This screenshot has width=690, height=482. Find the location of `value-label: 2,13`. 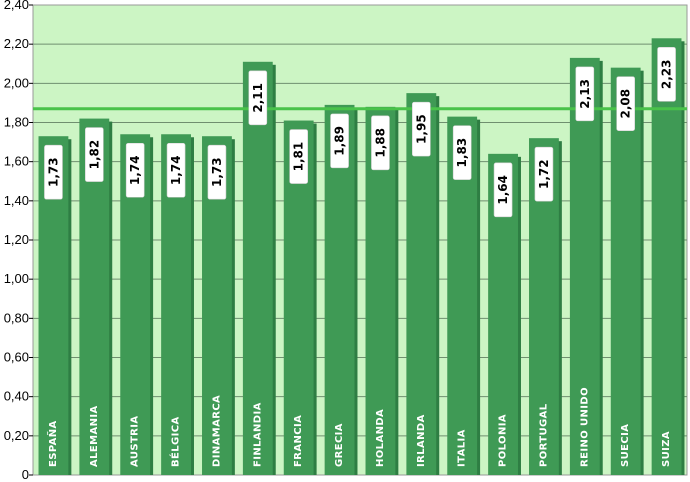

value-label: 2,13 is located at coordinates (585, 94).